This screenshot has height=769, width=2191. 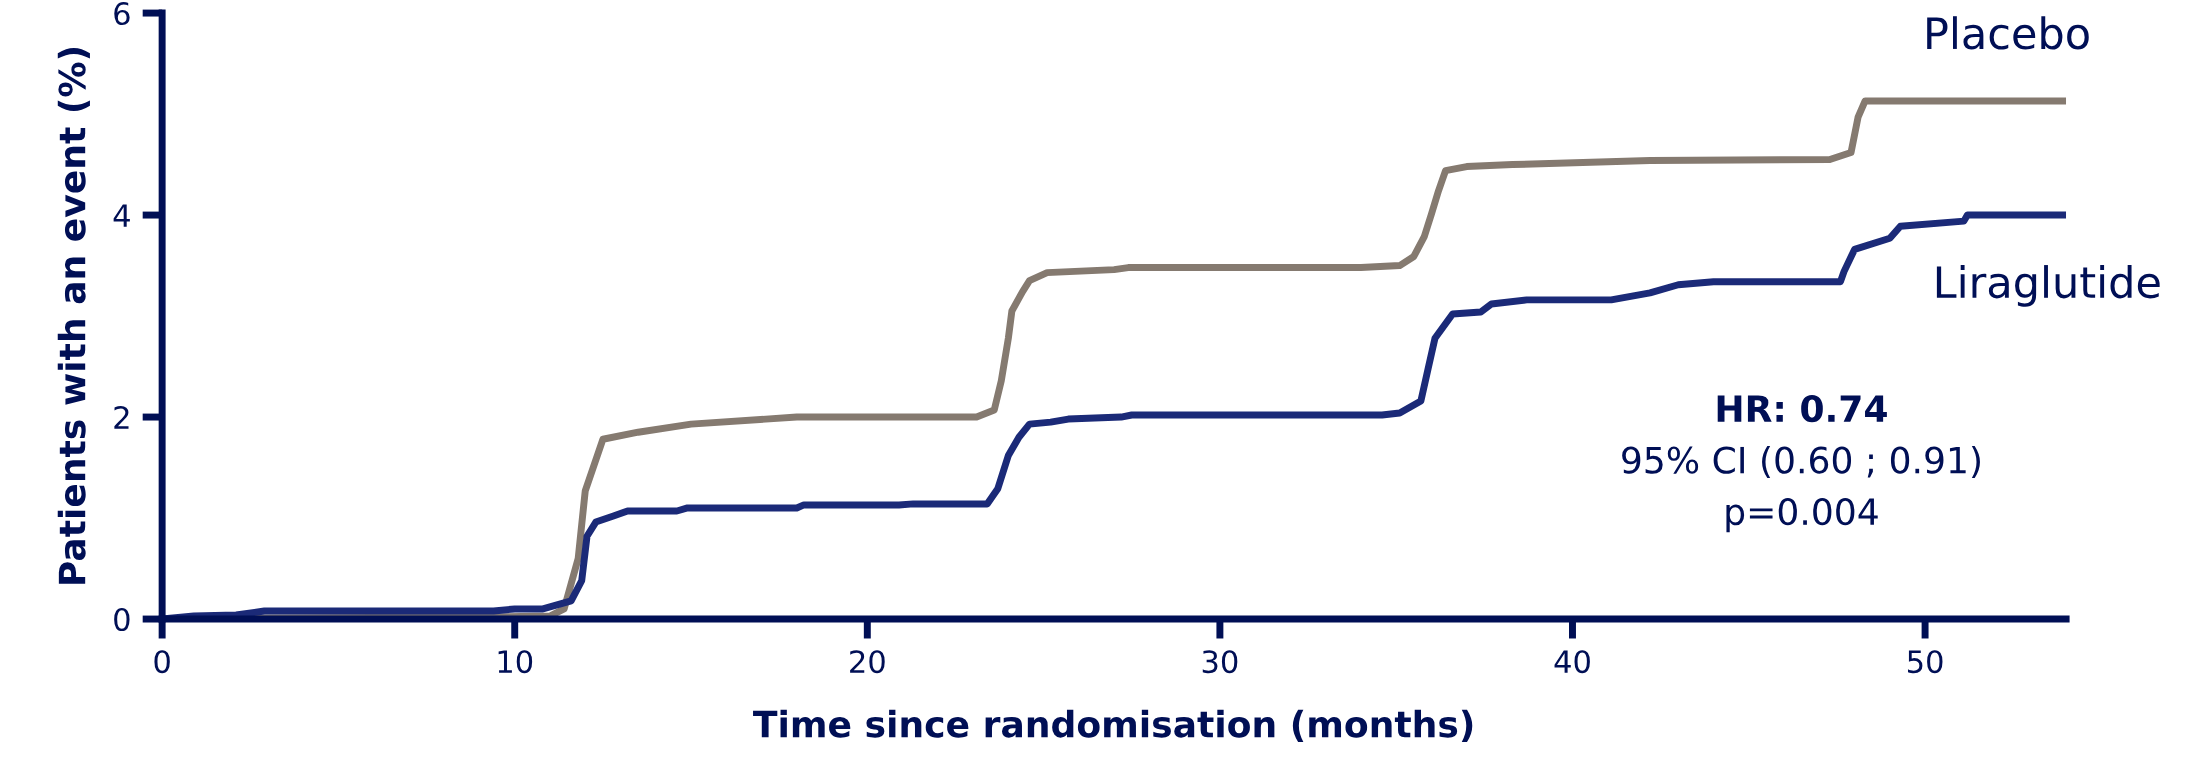 What do you see at coordinates (1801, 462) in the screenshot?
I see `annotation: 95% CI (0.60 ; 0.91)` at bounding box center [1801, 462].